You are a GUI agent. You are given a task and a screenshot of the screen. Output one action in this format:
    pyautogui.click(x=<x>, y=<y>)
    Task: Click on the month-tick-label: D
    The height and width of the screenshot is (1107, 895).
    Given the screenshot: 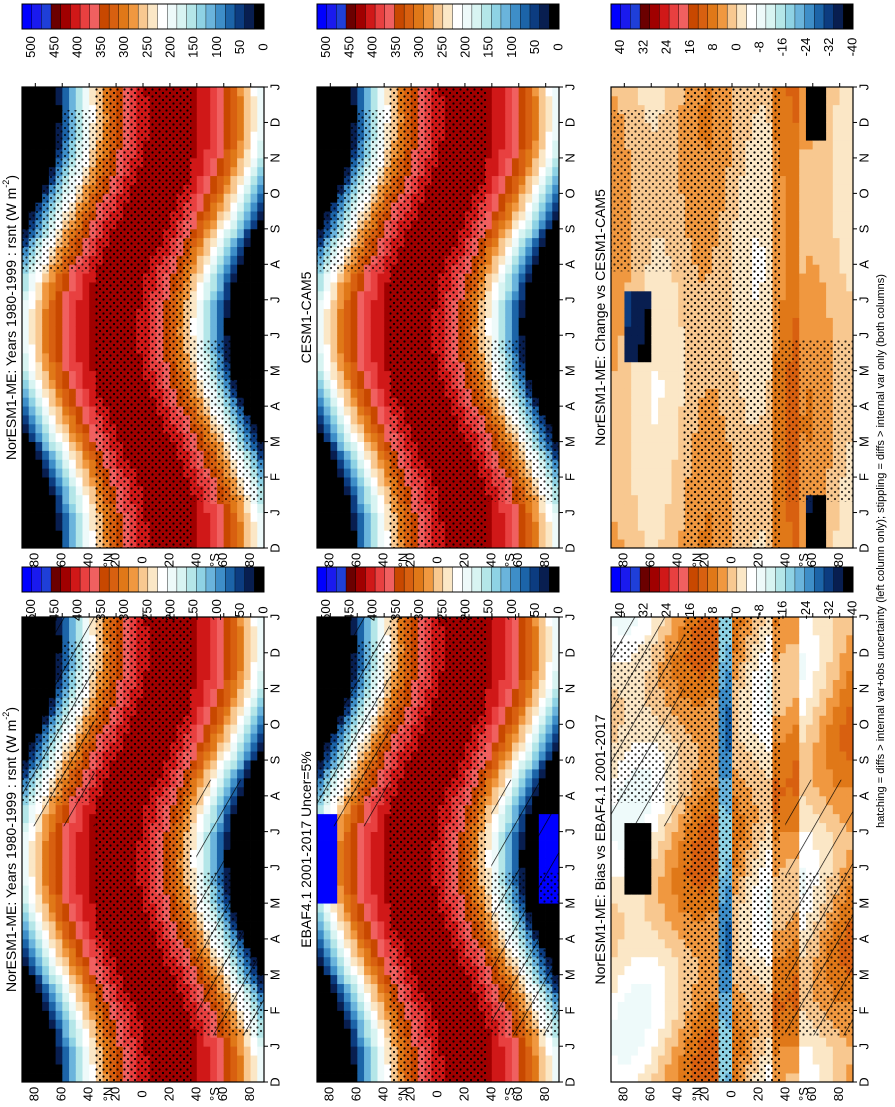 What is the action you would take?
    pyautogui.click(x=274, y=122)
    